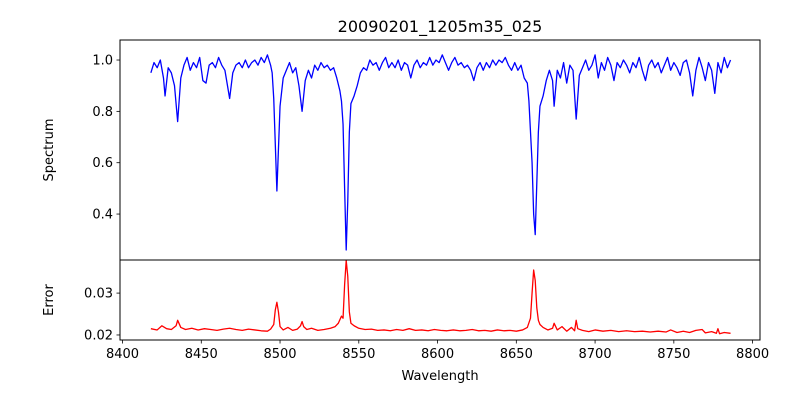 This screenshot has width=800, height=400. Describe the element at coordinates (437, 354) in the screenshot. I see `x-tick-label: 8600` at that location.